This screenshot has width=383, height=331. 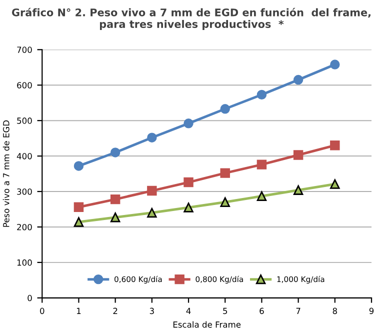 I want to click on x-tick-label: 1, so click(x=78, y=311).